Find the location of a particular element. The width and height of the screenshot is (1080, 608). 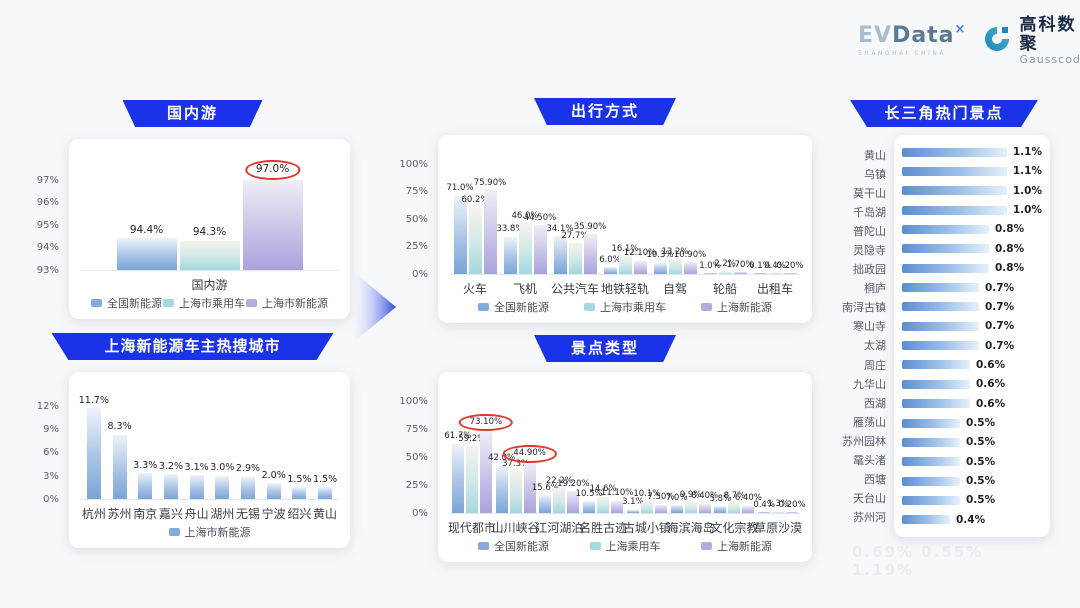

bar: 8.3% is located at coordinates (119, 460).